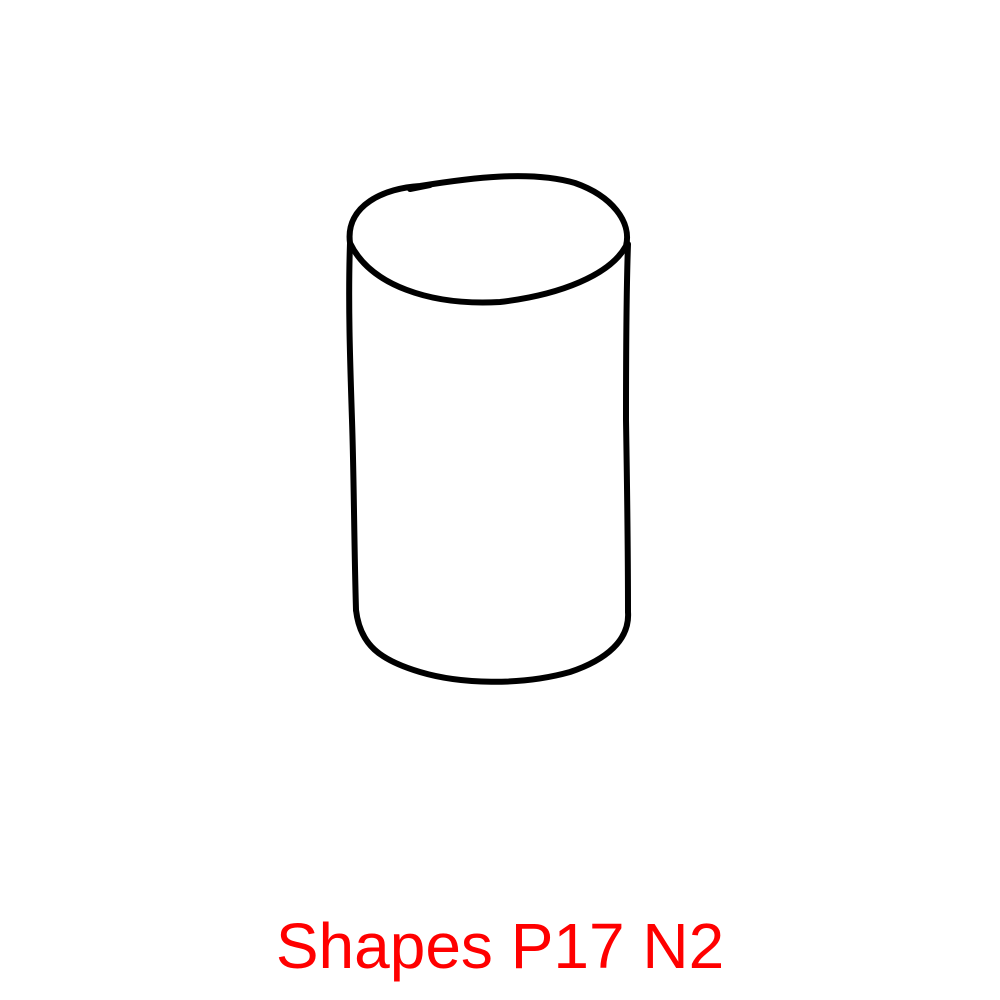  What do you see at coordinates (488, 239) in the screenshot?
I see `cylinder-top-ellipse` at bounding box center [488, 239].